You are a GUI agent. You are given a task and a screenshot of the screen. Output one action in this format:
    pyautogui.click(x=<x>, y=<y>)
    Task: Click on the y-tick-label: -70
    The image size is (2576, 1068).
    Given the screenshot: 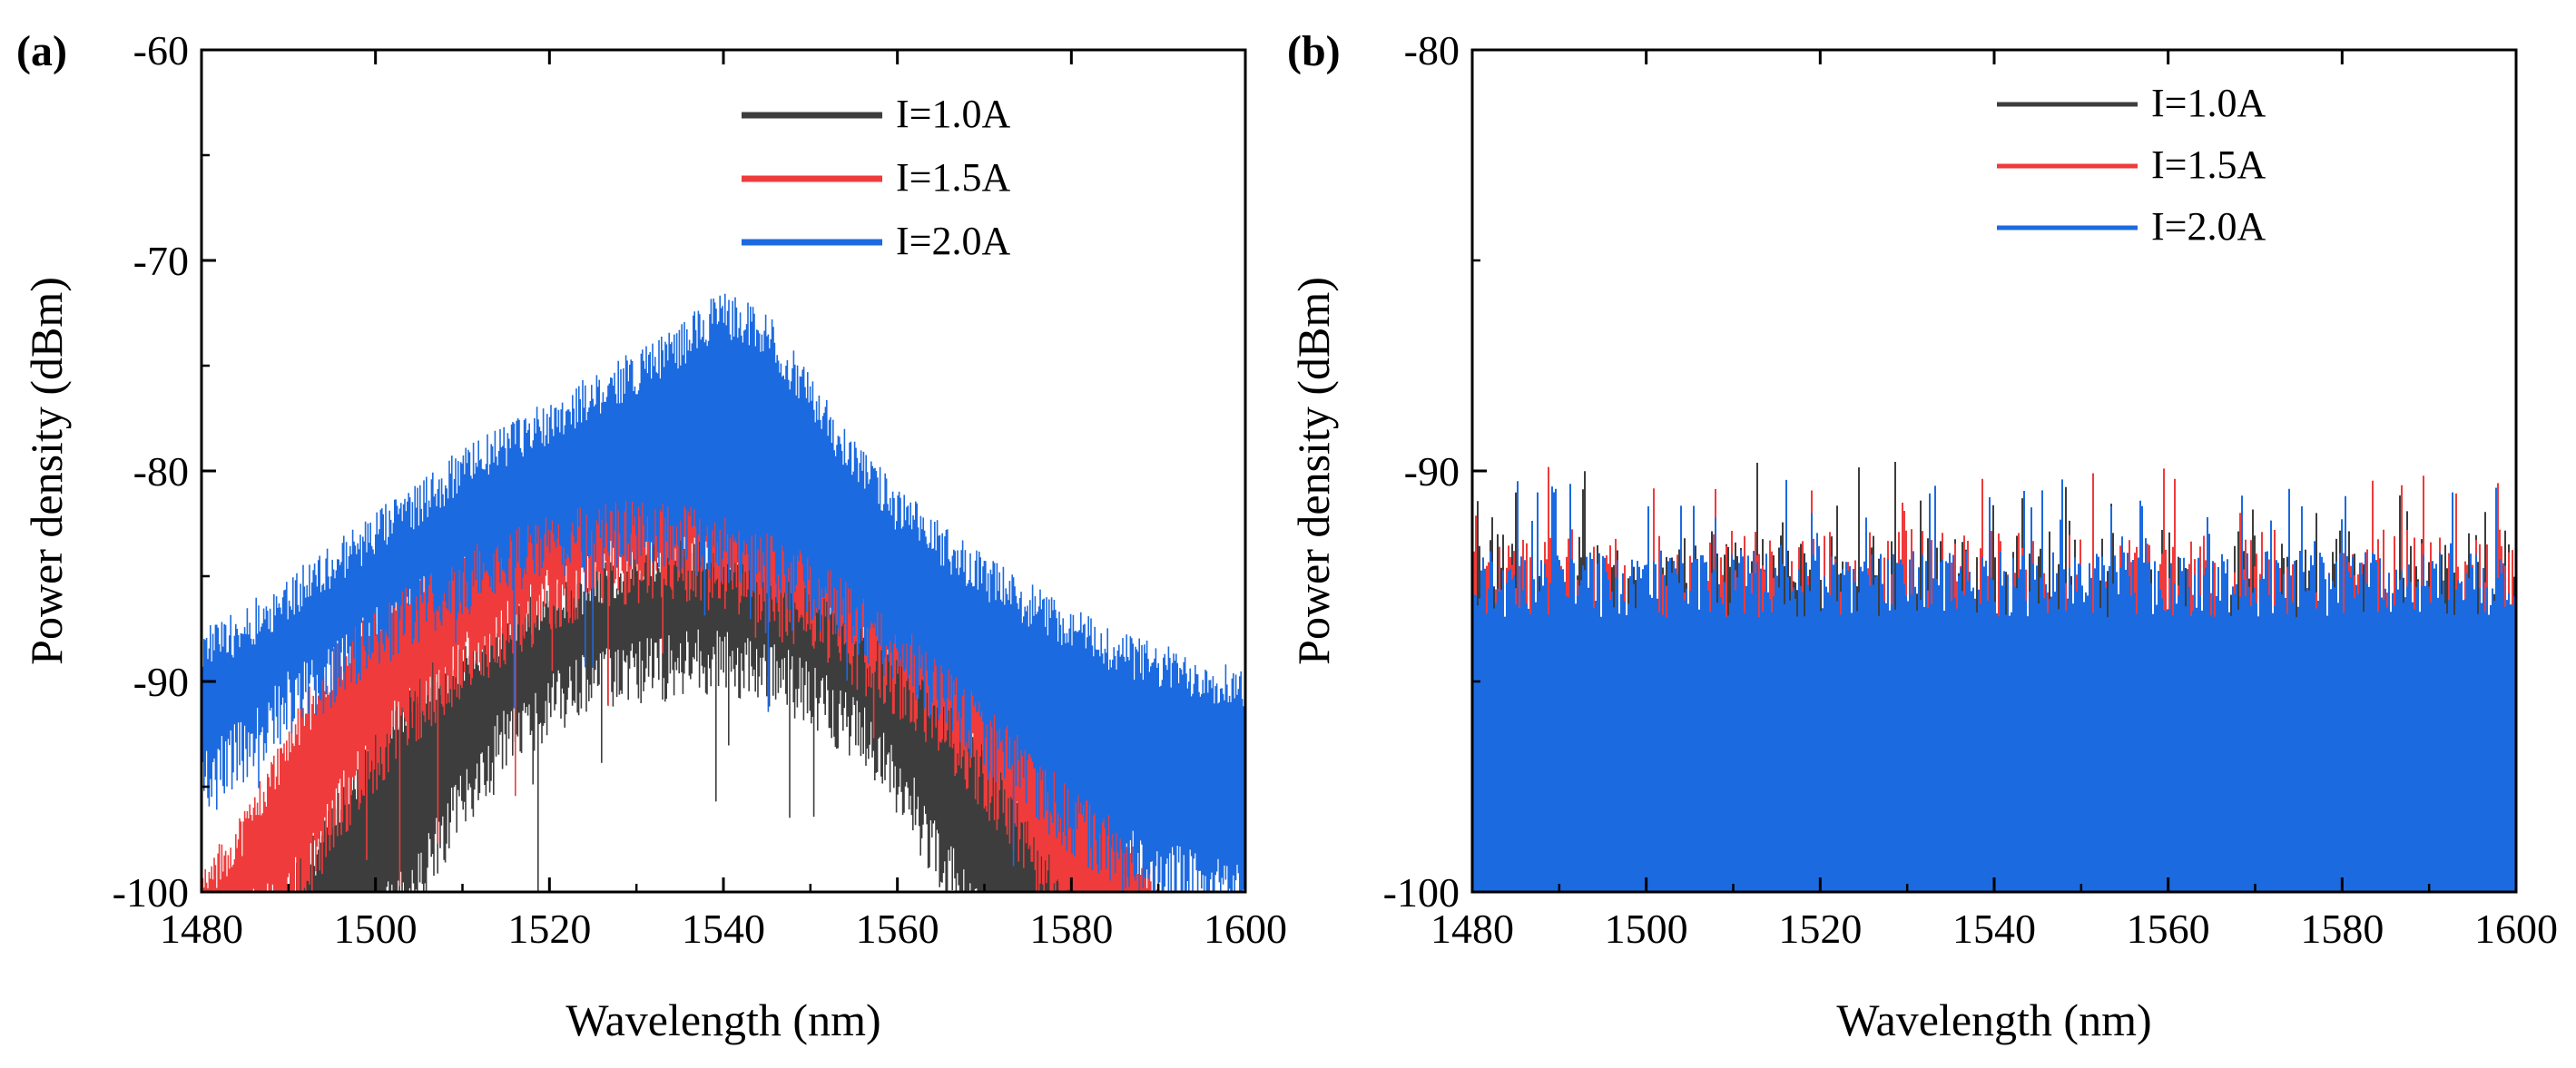 What is the action you would take?
    pyautogui.click(x=161, y=261)
    